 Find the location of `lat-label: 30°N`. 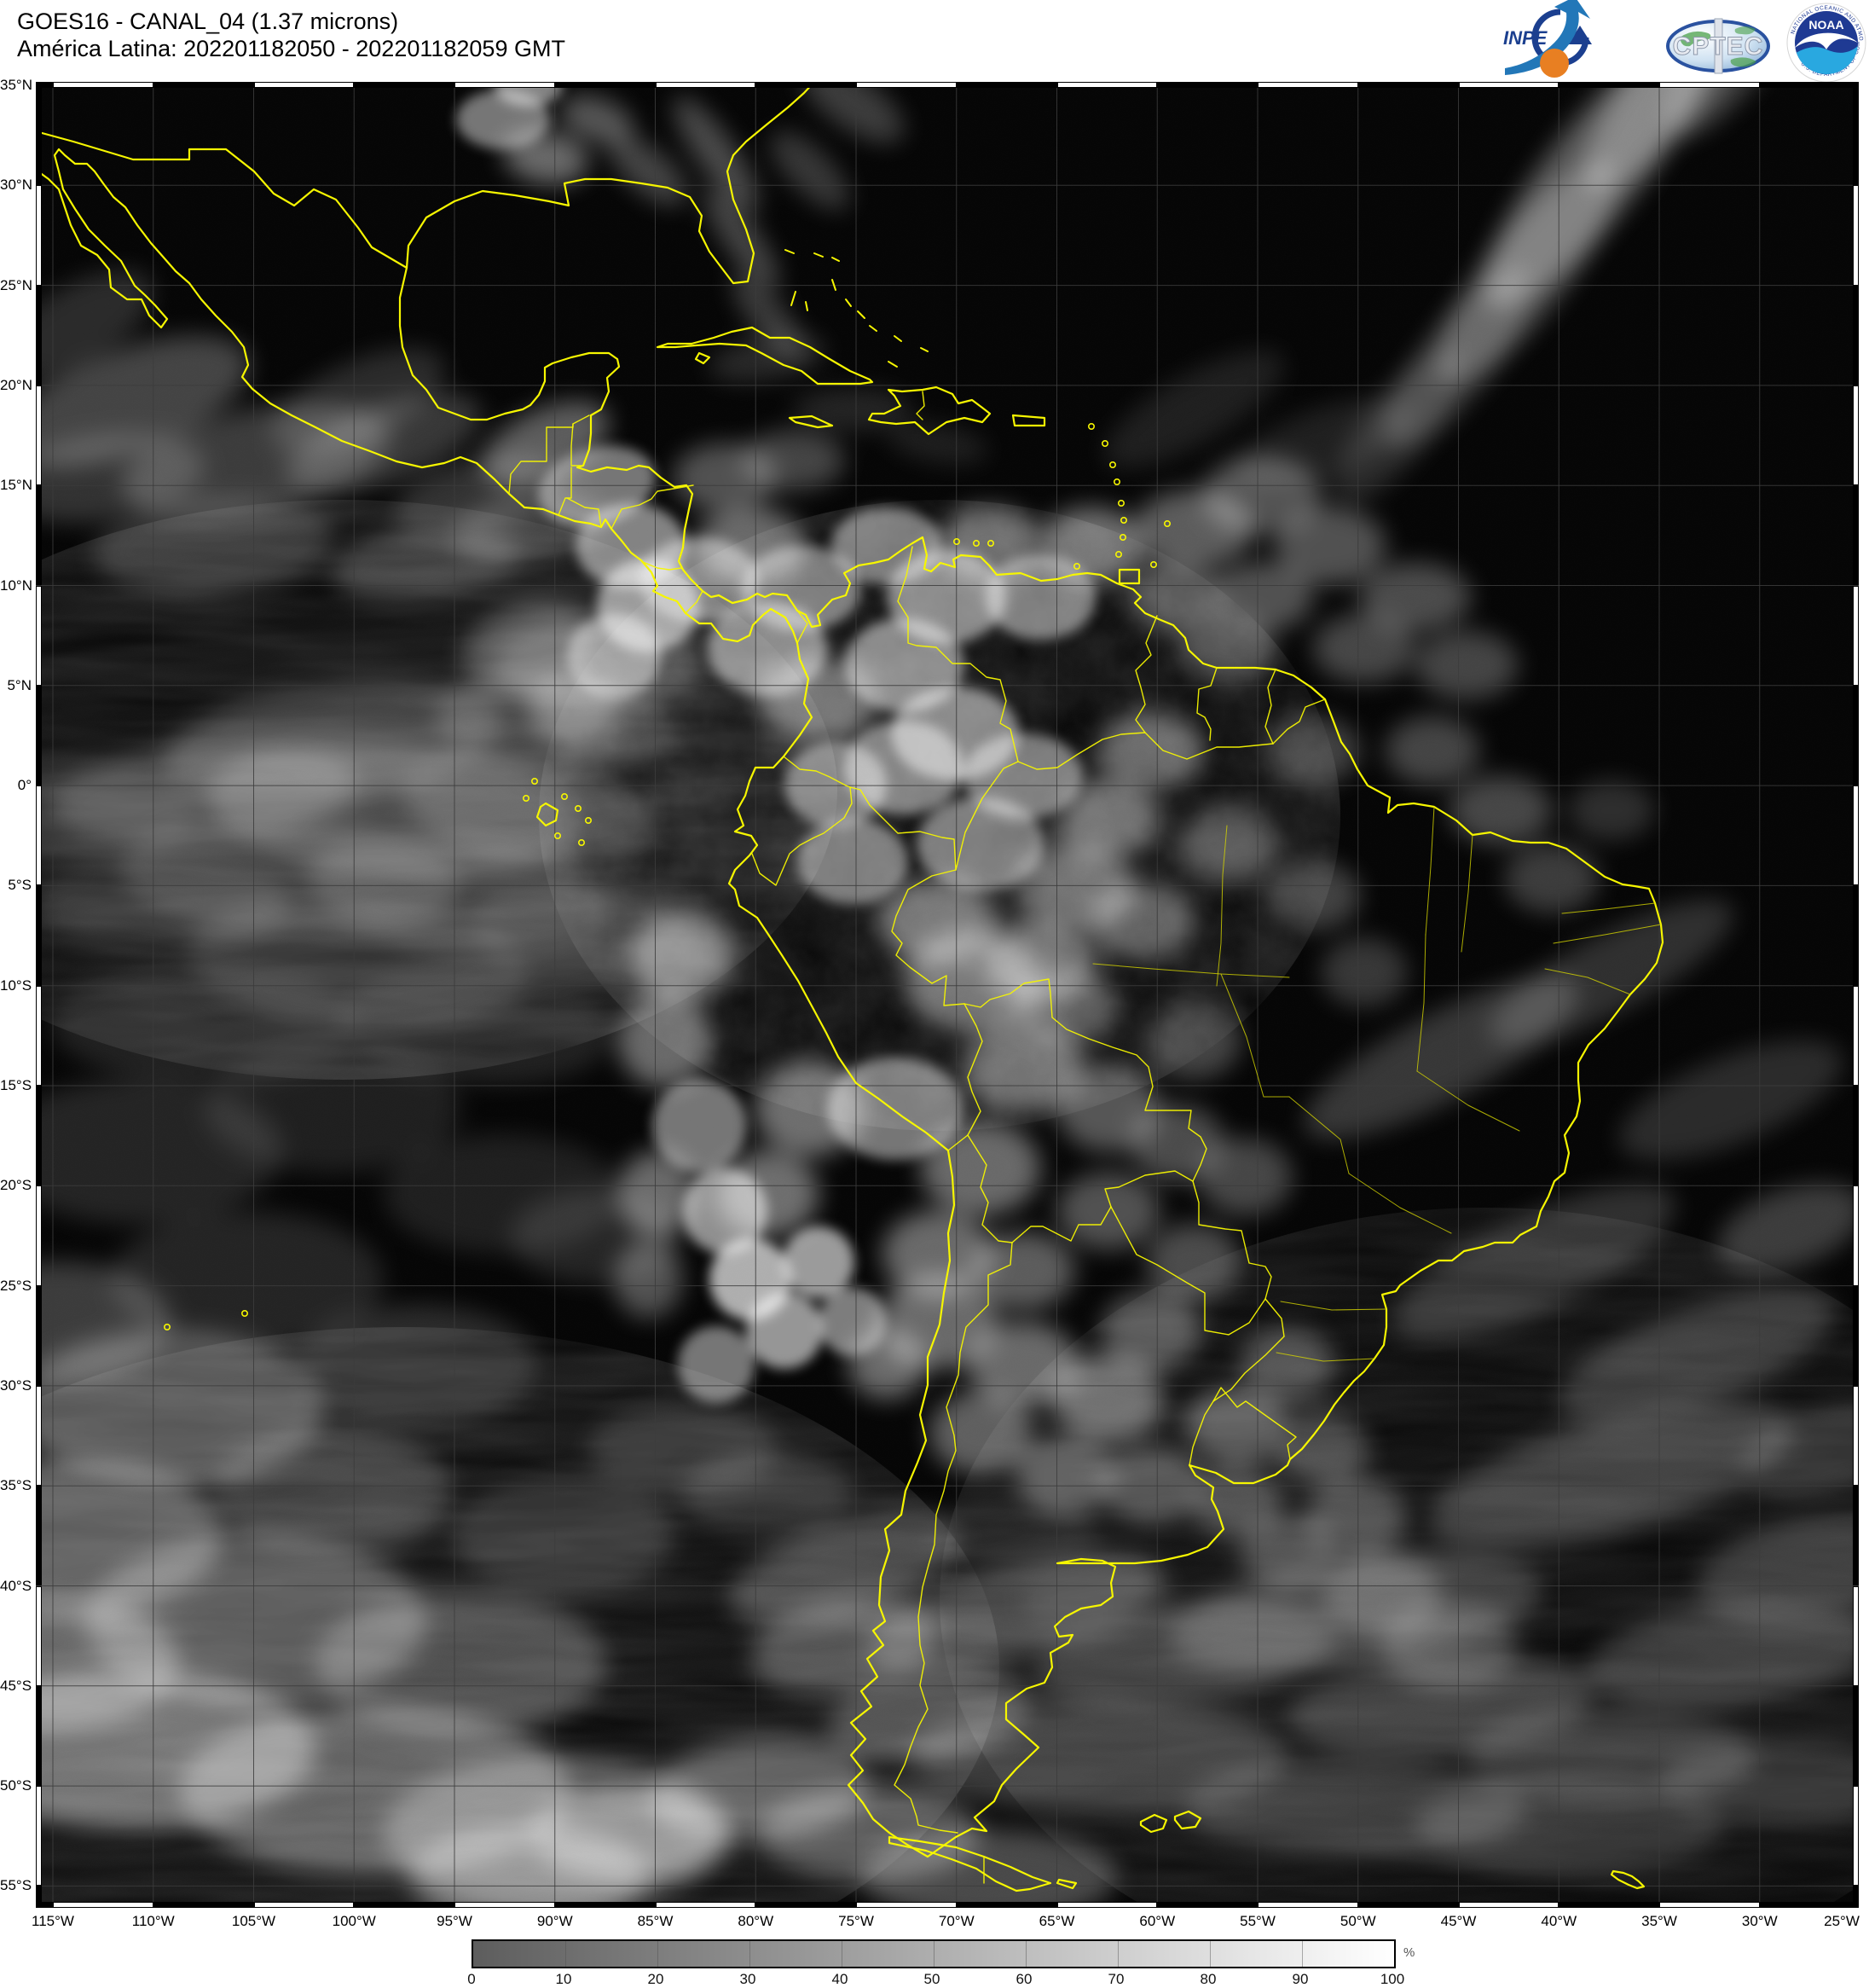

lat-label: 30°N is located at coordinates (16, 185).